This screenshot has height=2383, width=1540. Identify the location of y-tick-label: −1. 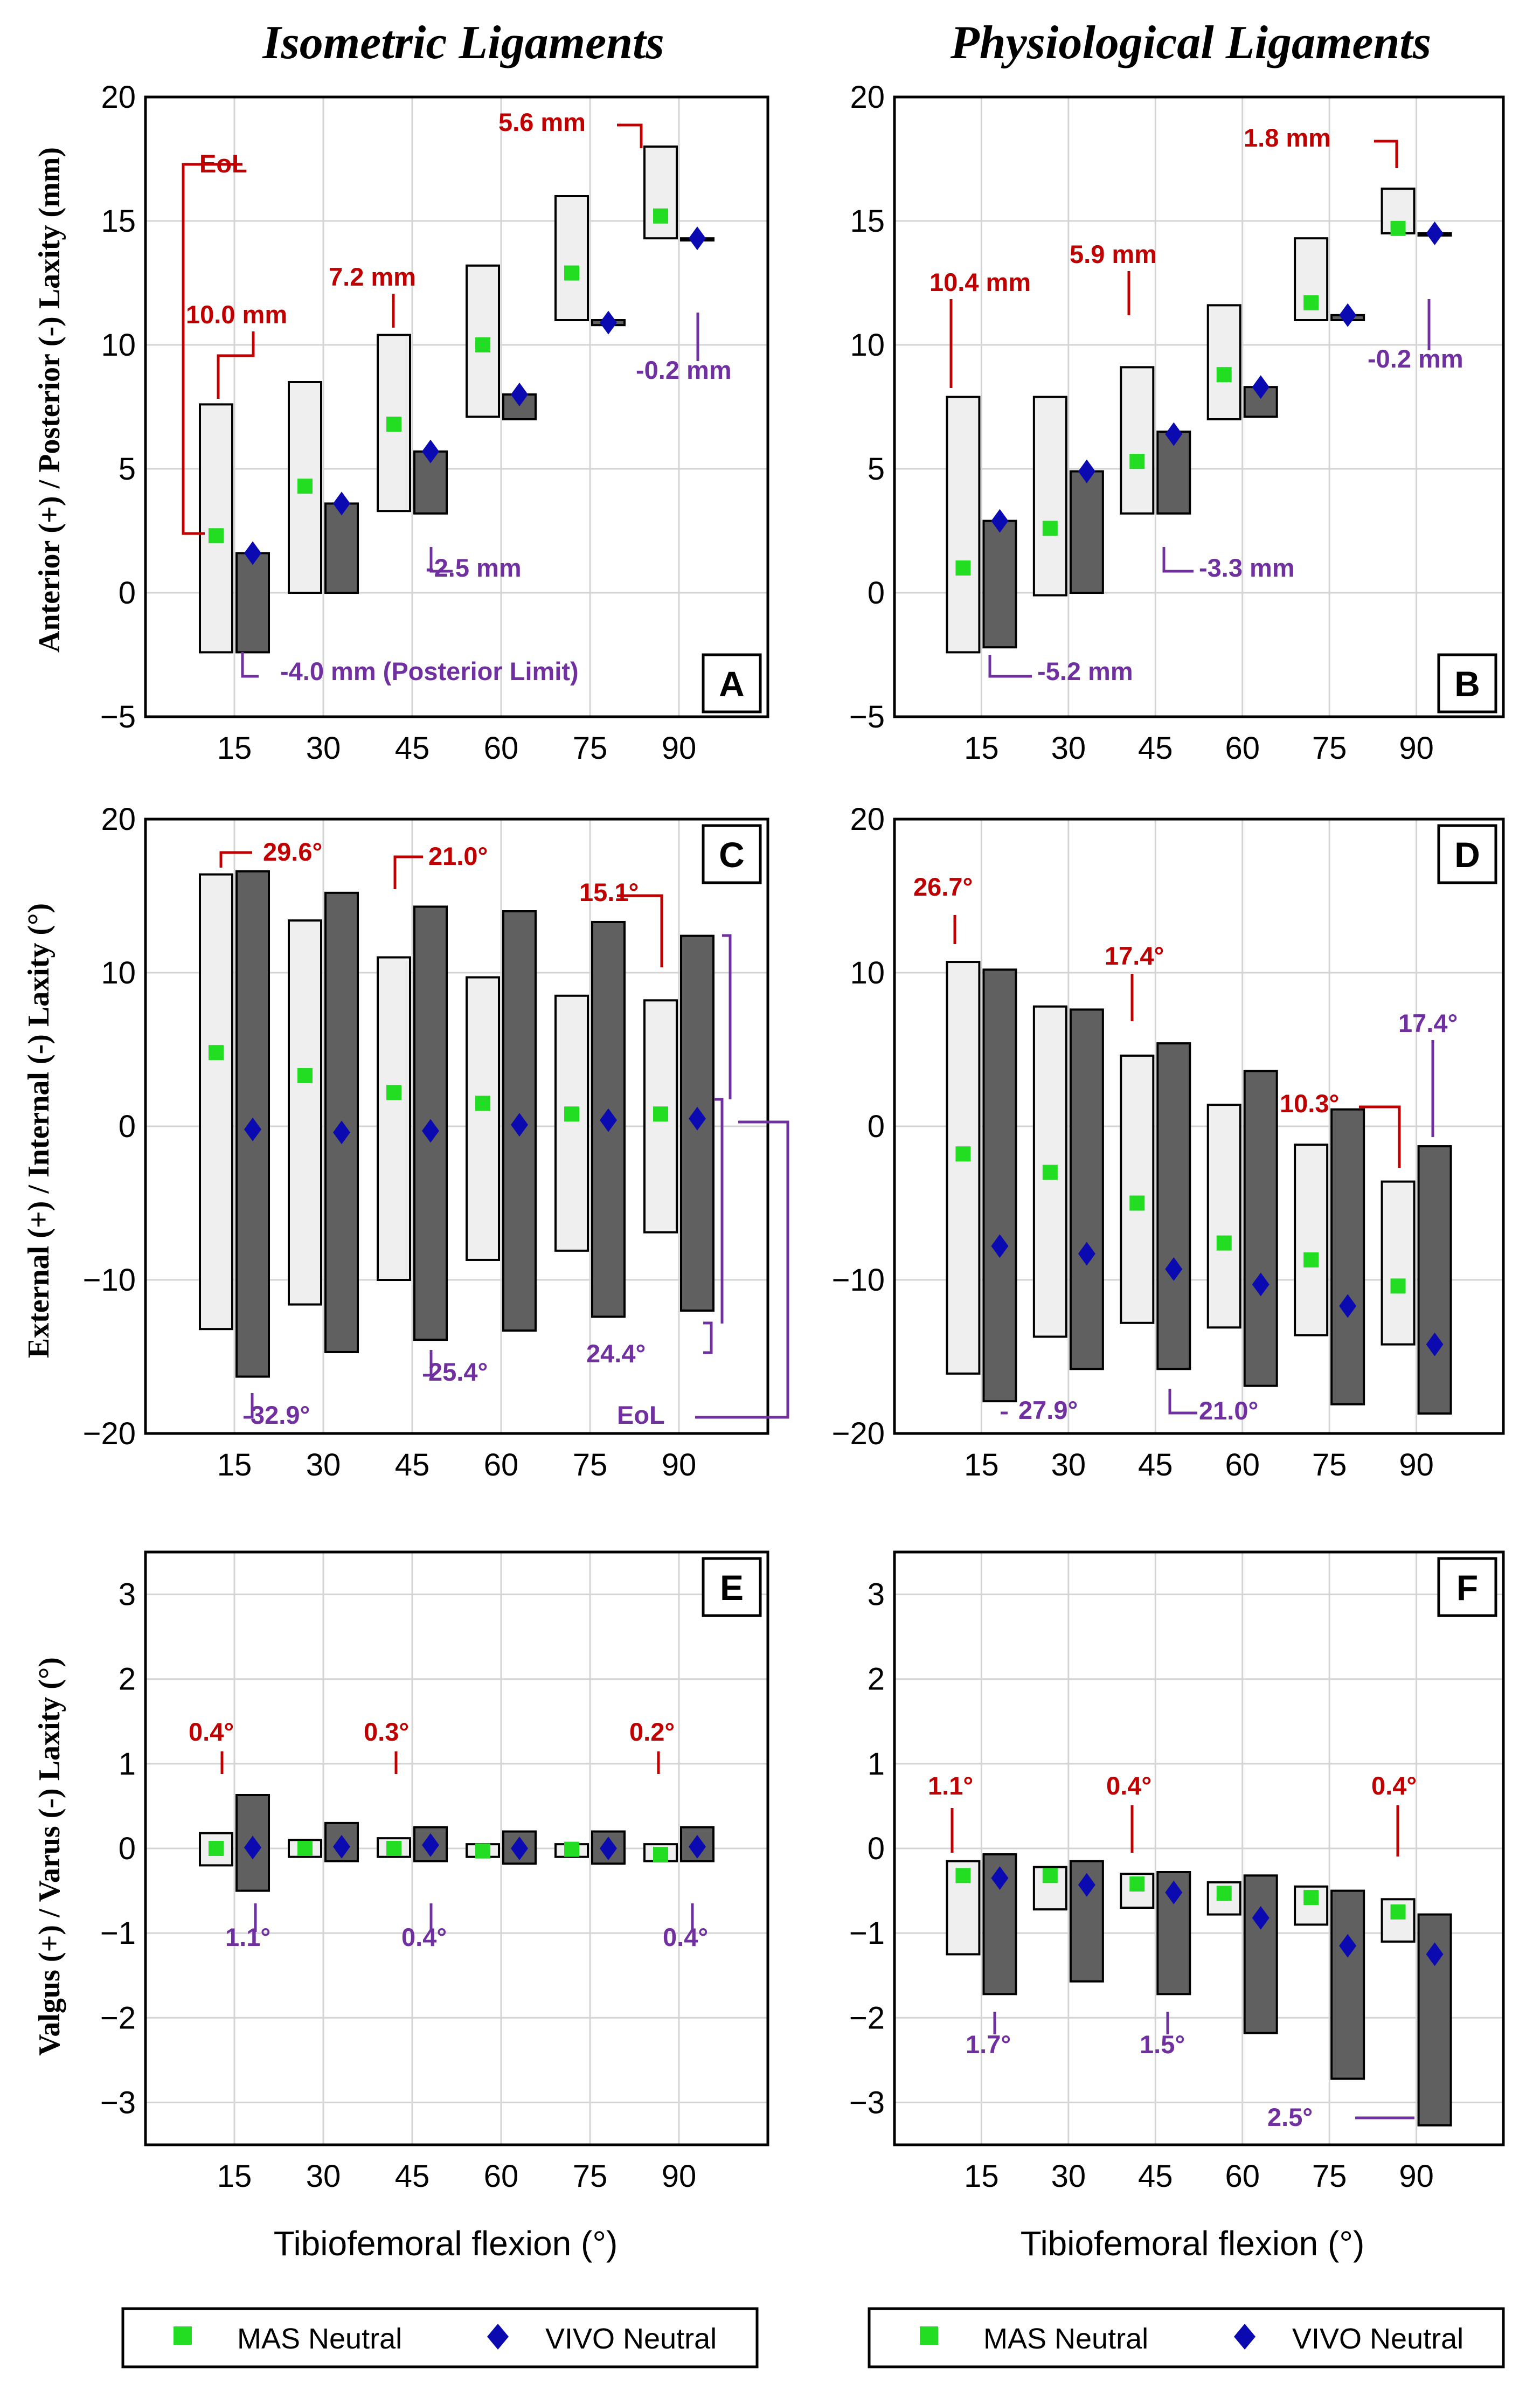
(867, 1933).